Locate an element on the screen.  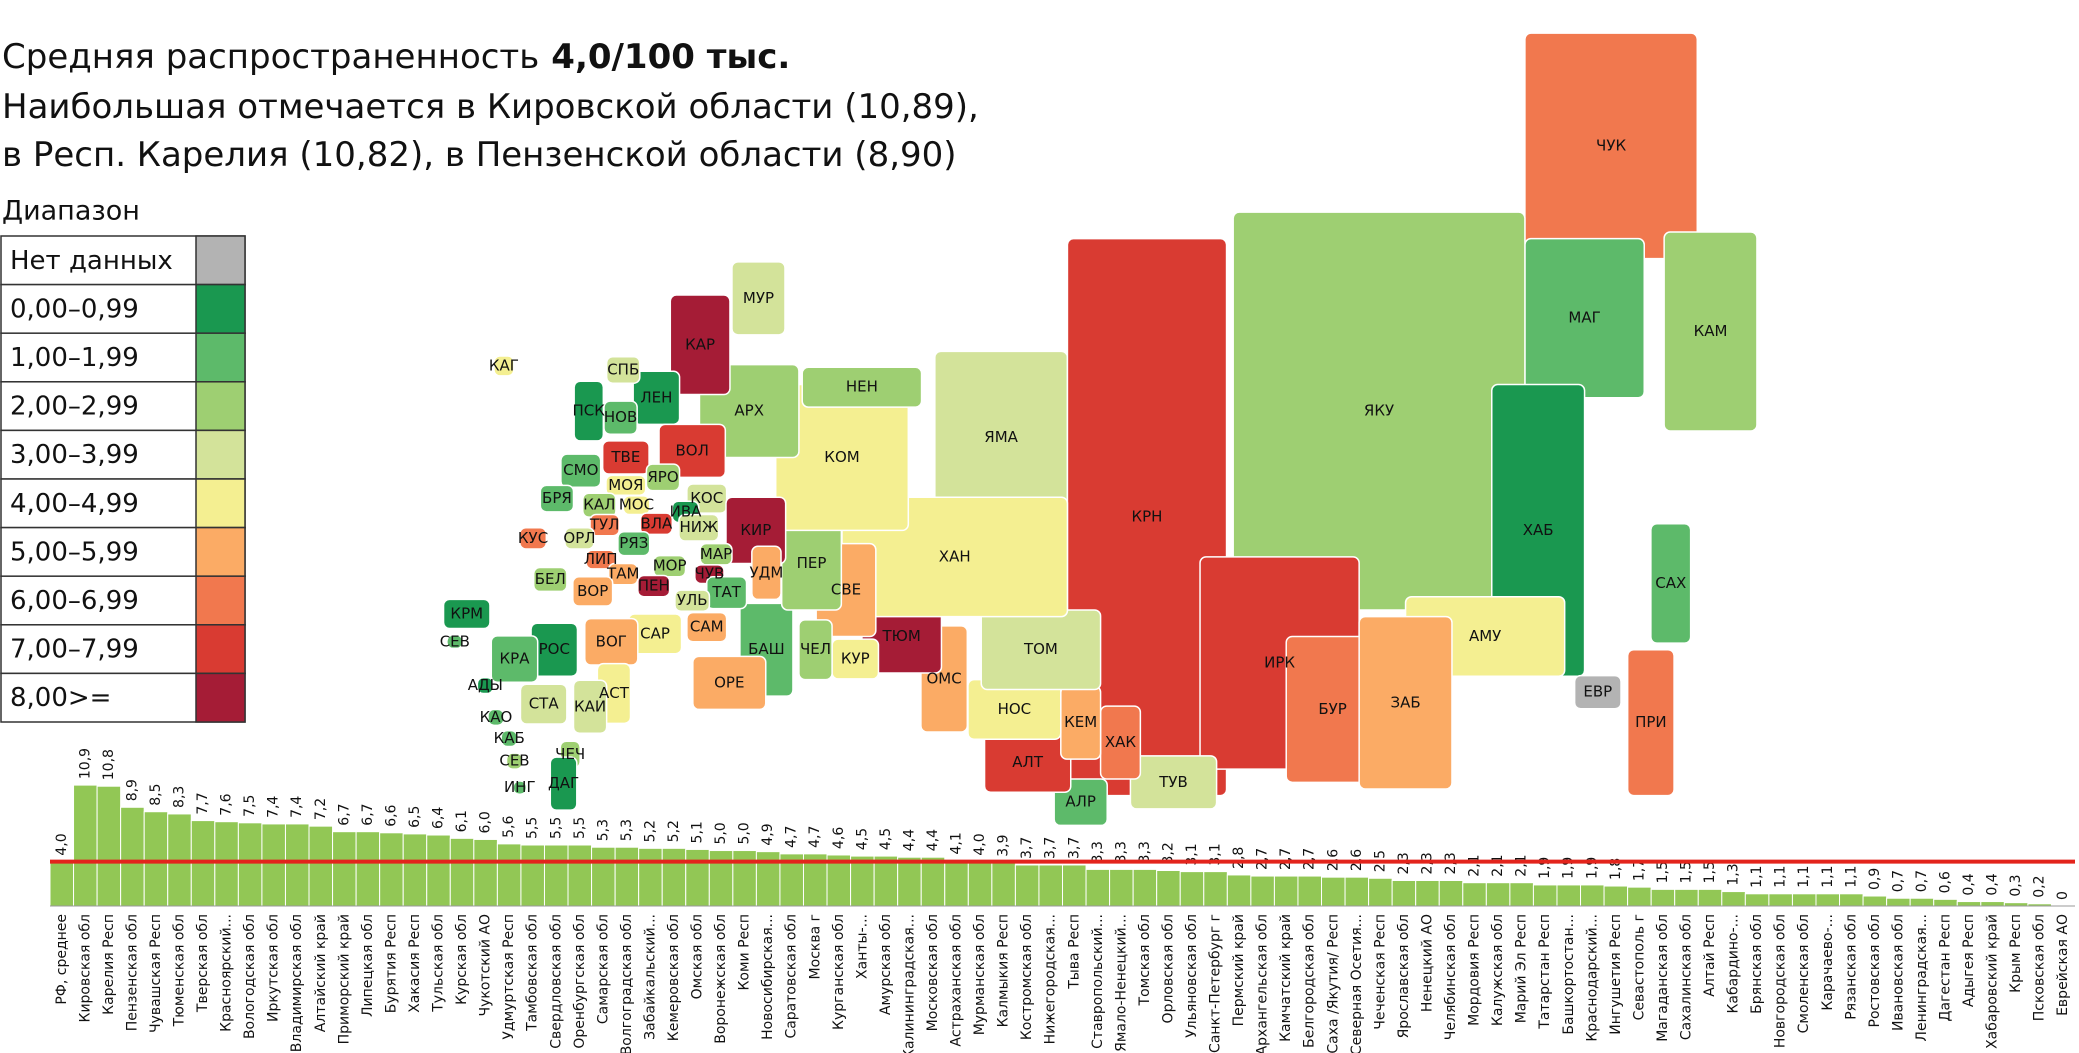
value-label: 3,3 is located at coordinates (1145, 852).